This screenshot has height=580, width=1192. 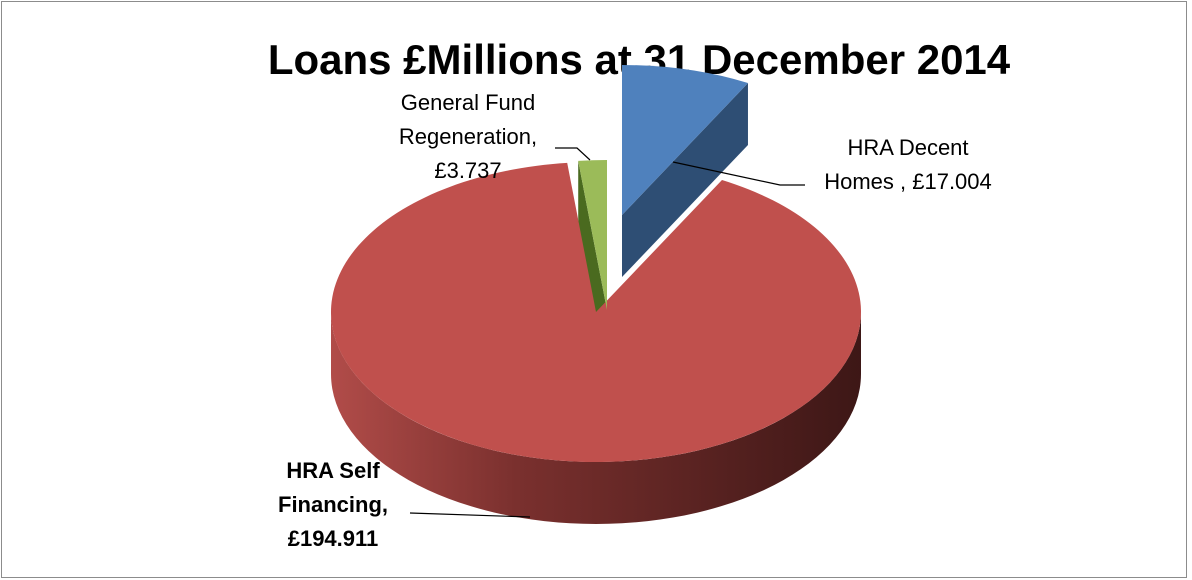 I want to click on data-label-general-fund-regeneration: General Fund Regeneration, £3.737, so click(x=495, y=136).